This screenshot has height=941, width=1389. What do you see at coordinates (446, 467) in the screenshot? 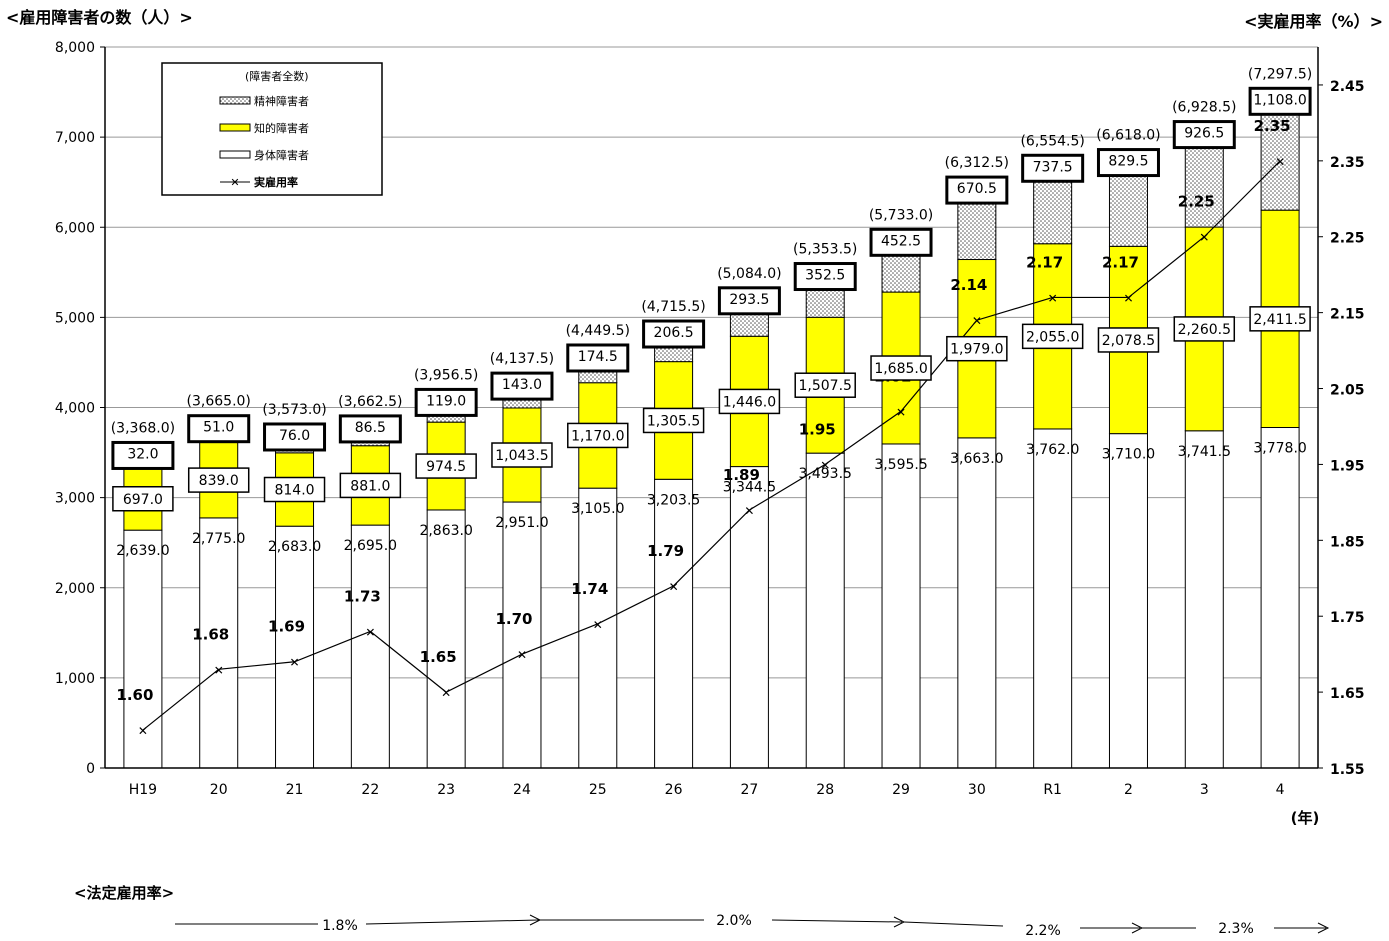
I see `label-intellectual: 974.5` at bounding box center [446, 467].